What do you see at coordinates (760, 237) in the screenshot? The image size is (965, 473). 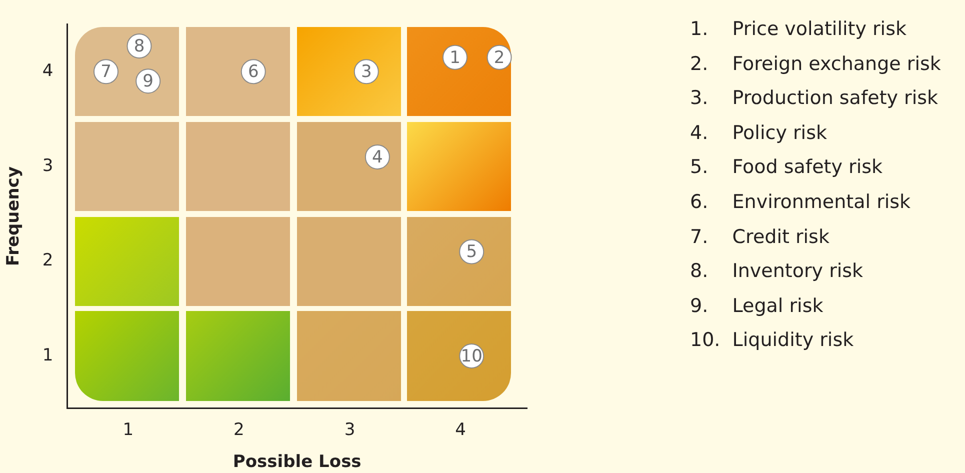 I see `text: 7. Credit risk` at bounding box center [760, 237].